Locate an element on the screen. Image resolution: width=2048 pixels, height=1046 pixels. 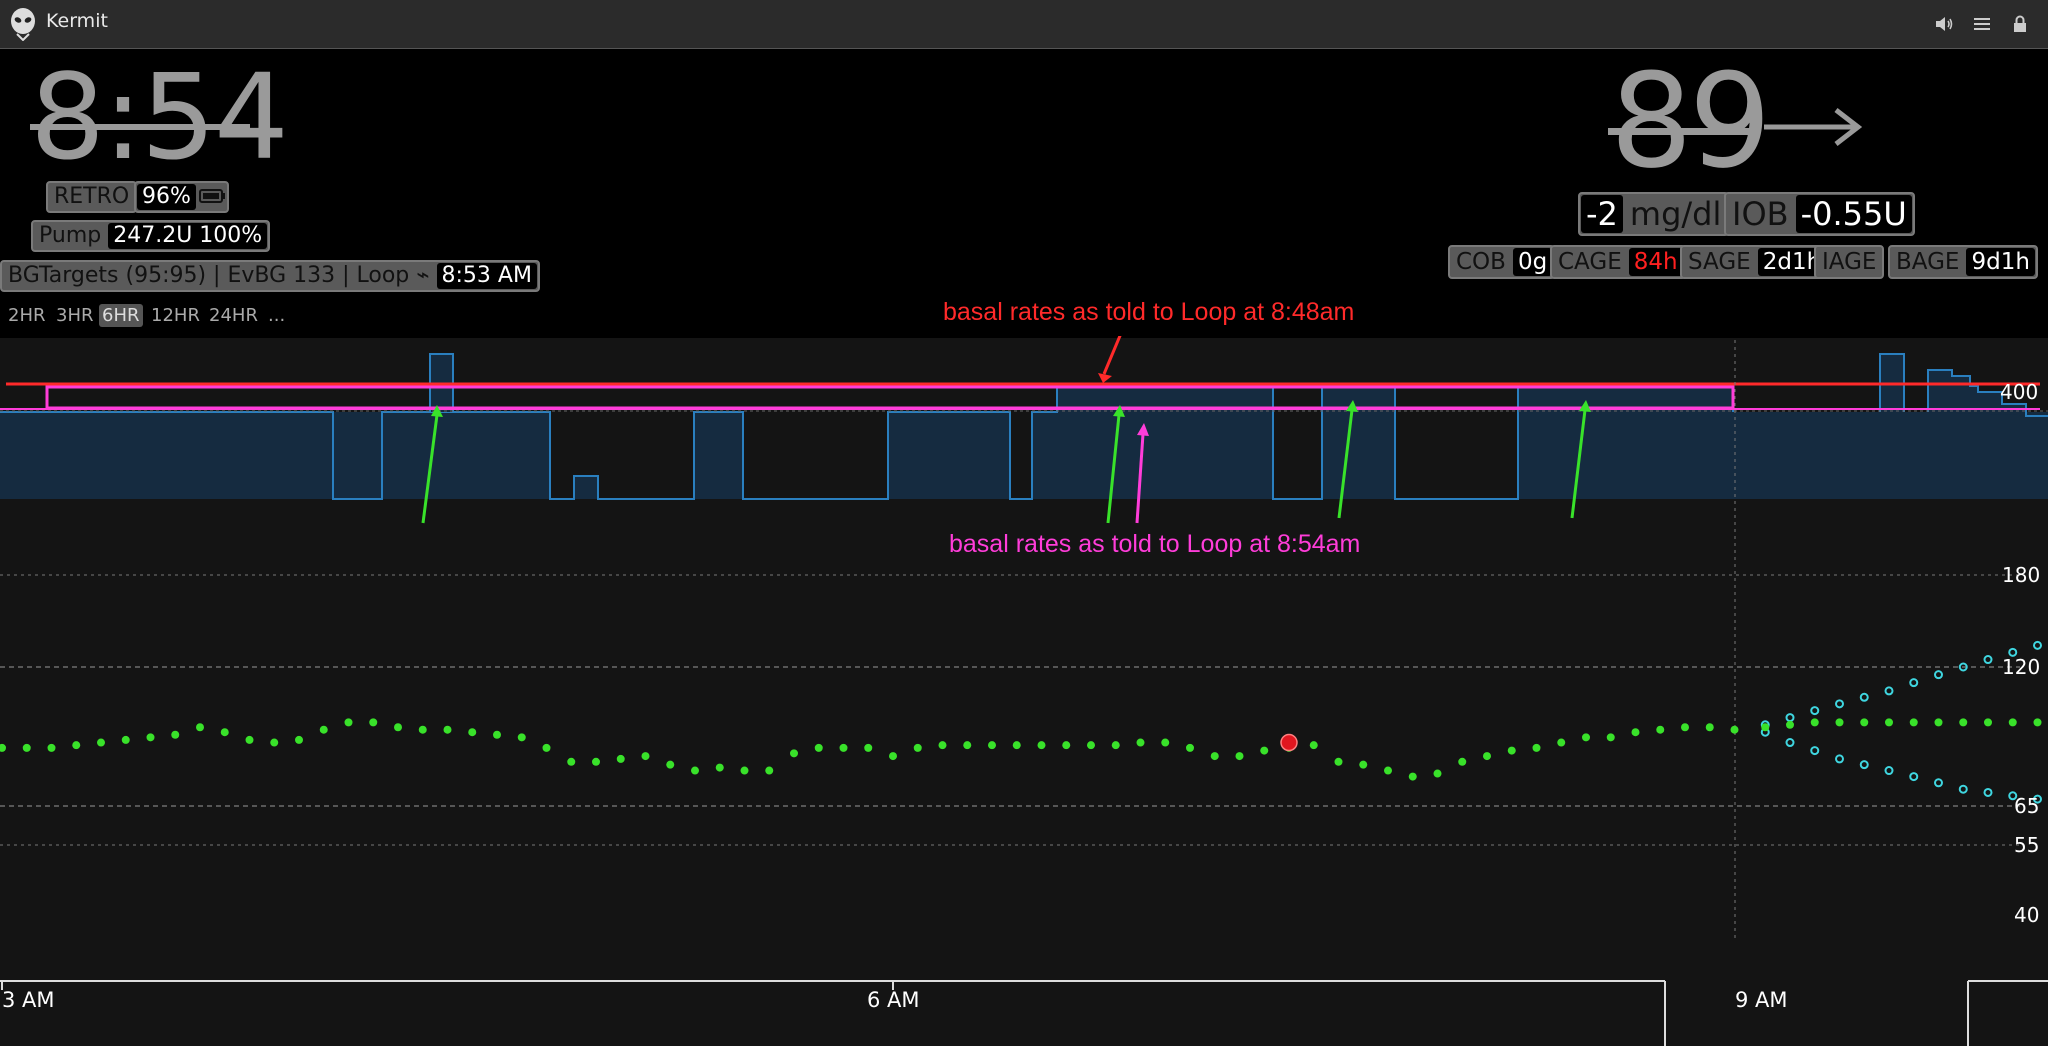
range-6hr: 6HR is located at coordinates (121, 315).